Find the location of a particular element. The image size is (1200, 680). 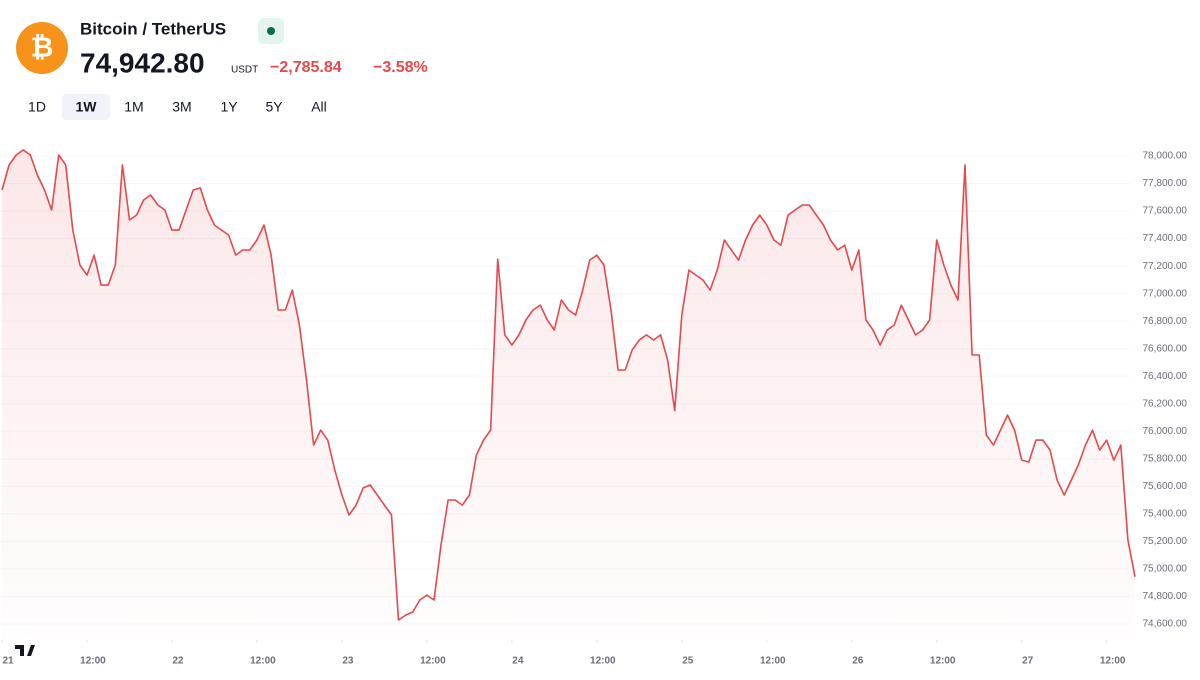

tab: 1Y is located at coordinates (229, 107).